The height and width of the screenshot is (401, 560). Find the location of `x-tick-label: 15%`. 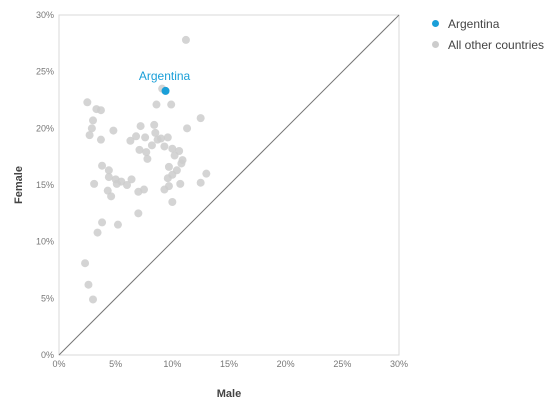

x-tick-label: 15% is located at coordinates (229, 364).